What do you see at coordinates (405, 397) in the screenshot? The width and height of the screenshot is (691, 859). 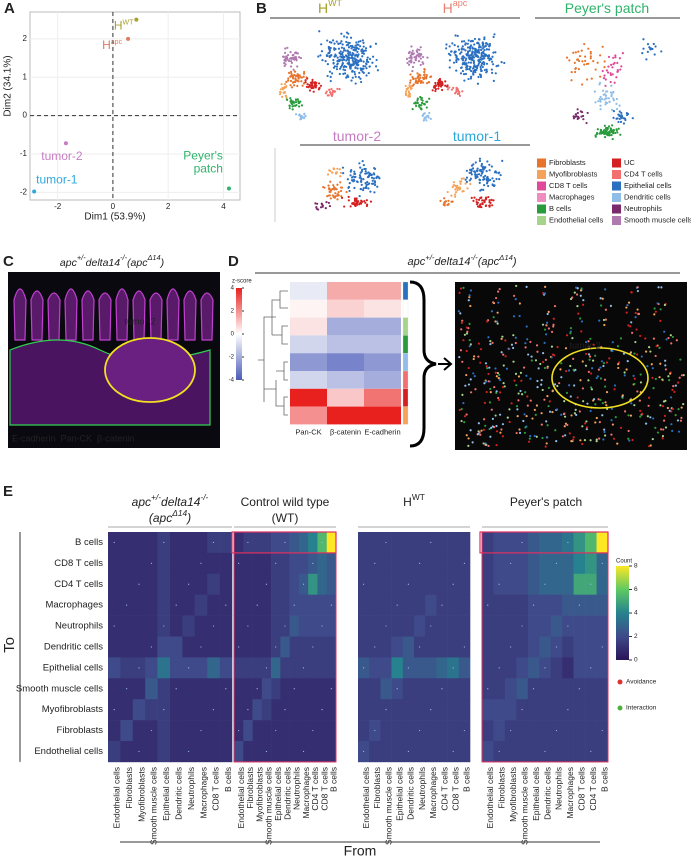 I see `row-annotation` at bounding box center [405, 397].